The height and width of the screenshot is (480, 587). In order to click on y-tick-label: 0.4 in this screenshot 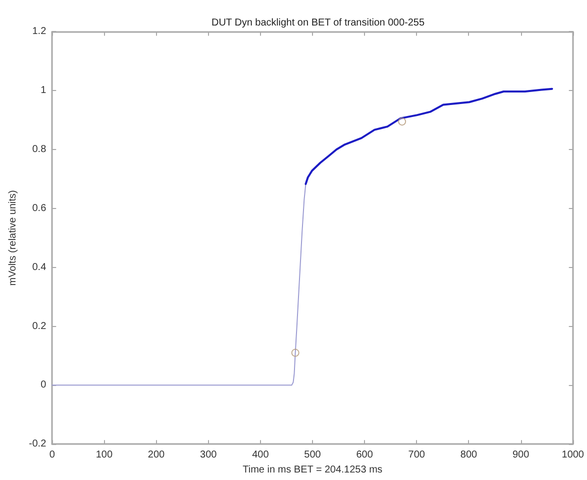, I will do `click(39, 267)`.